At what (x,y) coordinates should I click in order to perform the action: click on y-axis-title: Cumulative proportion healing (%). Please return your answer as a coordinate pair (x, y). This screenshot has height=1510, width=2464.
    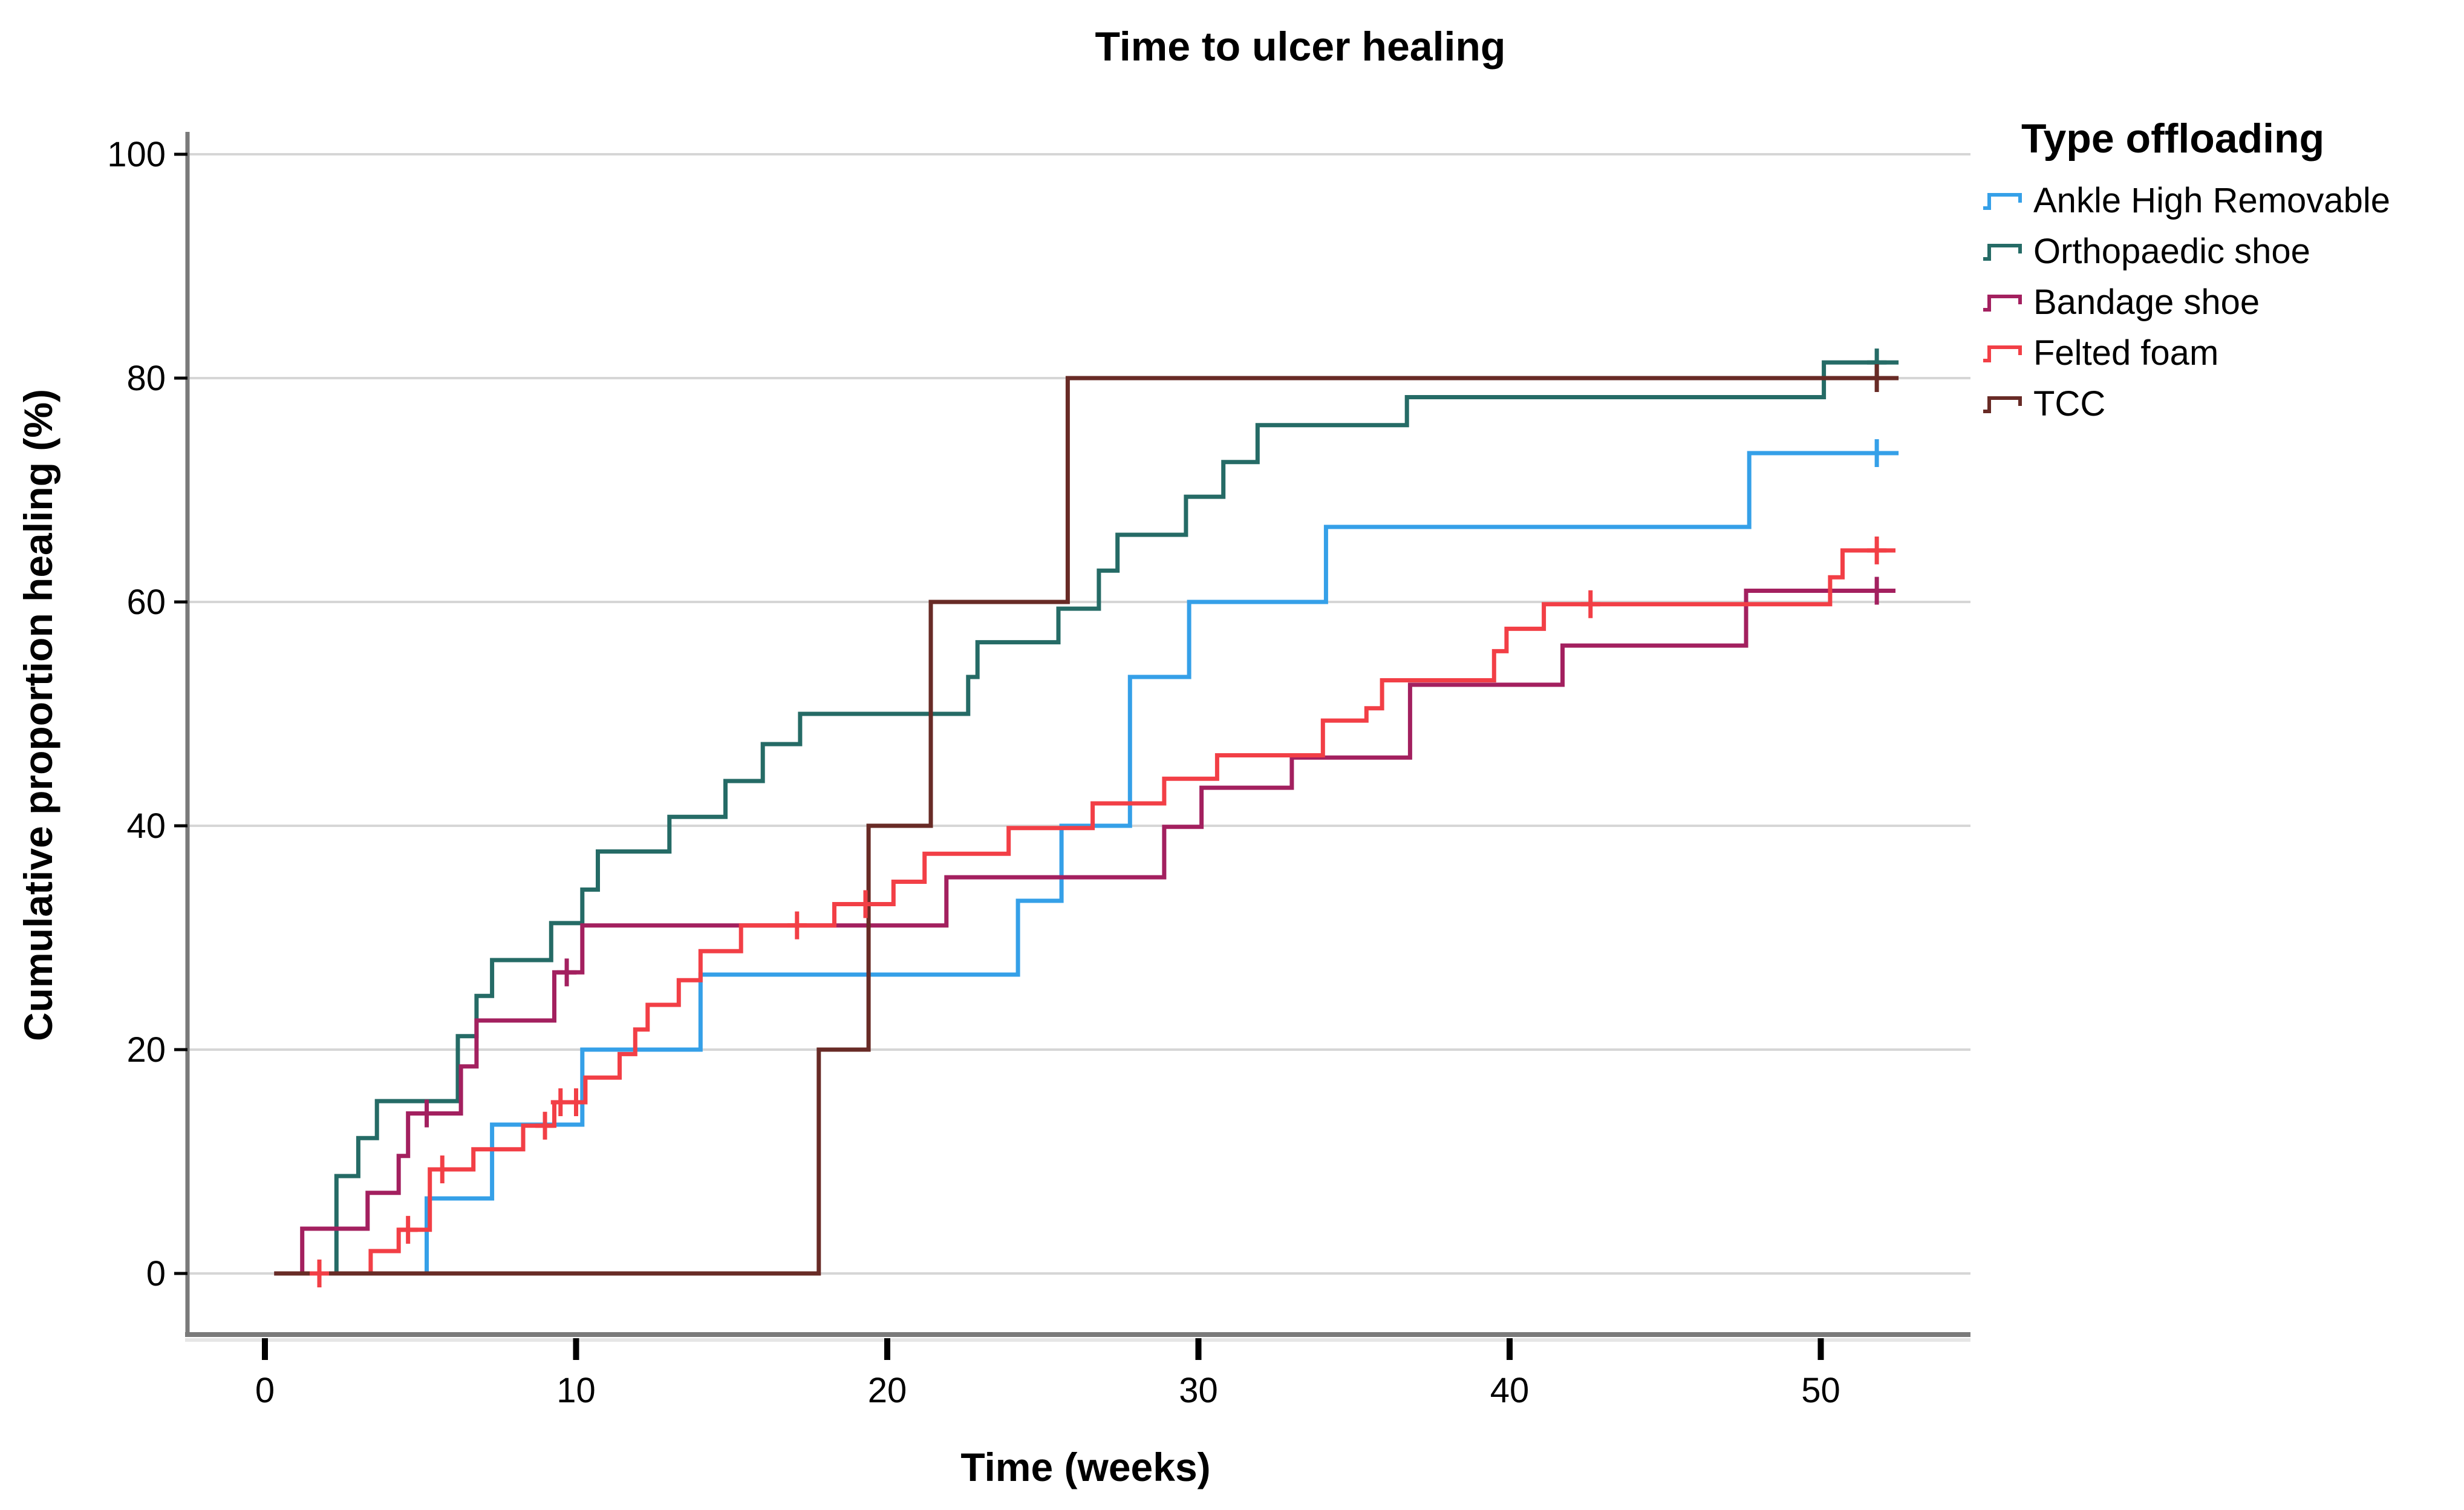
    Looking at the image, I should click on (38, 715).